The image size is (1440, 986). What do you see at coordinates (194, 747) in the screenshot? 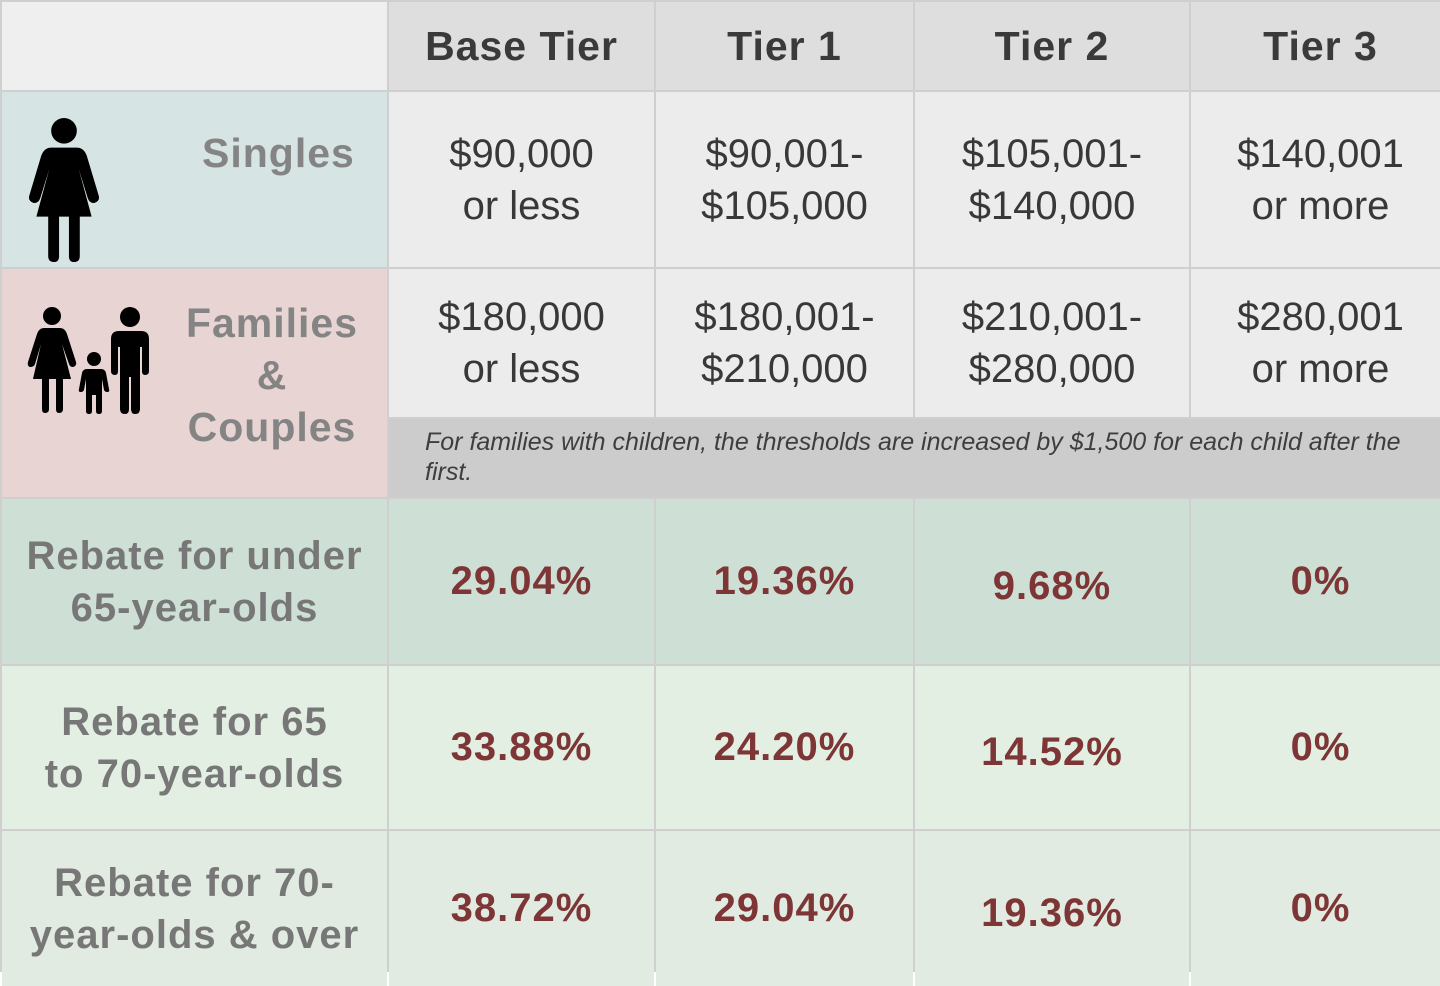
I see `rebate-label-65-to-70: Rebate for 65 to 70-year-olds` at bounding box center [194, 747].